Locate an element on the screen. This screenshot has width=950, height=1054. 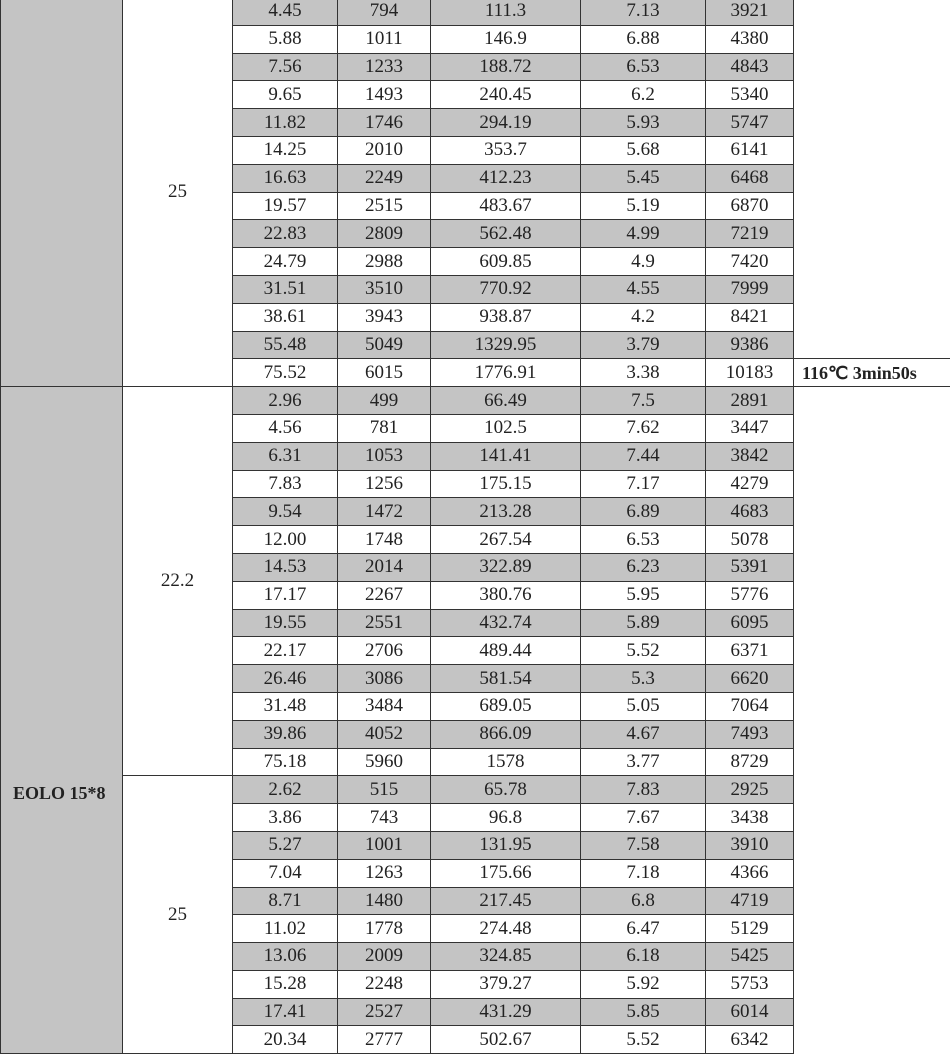
col-c-cell: 217.45 is located at coordinates (506, 901).